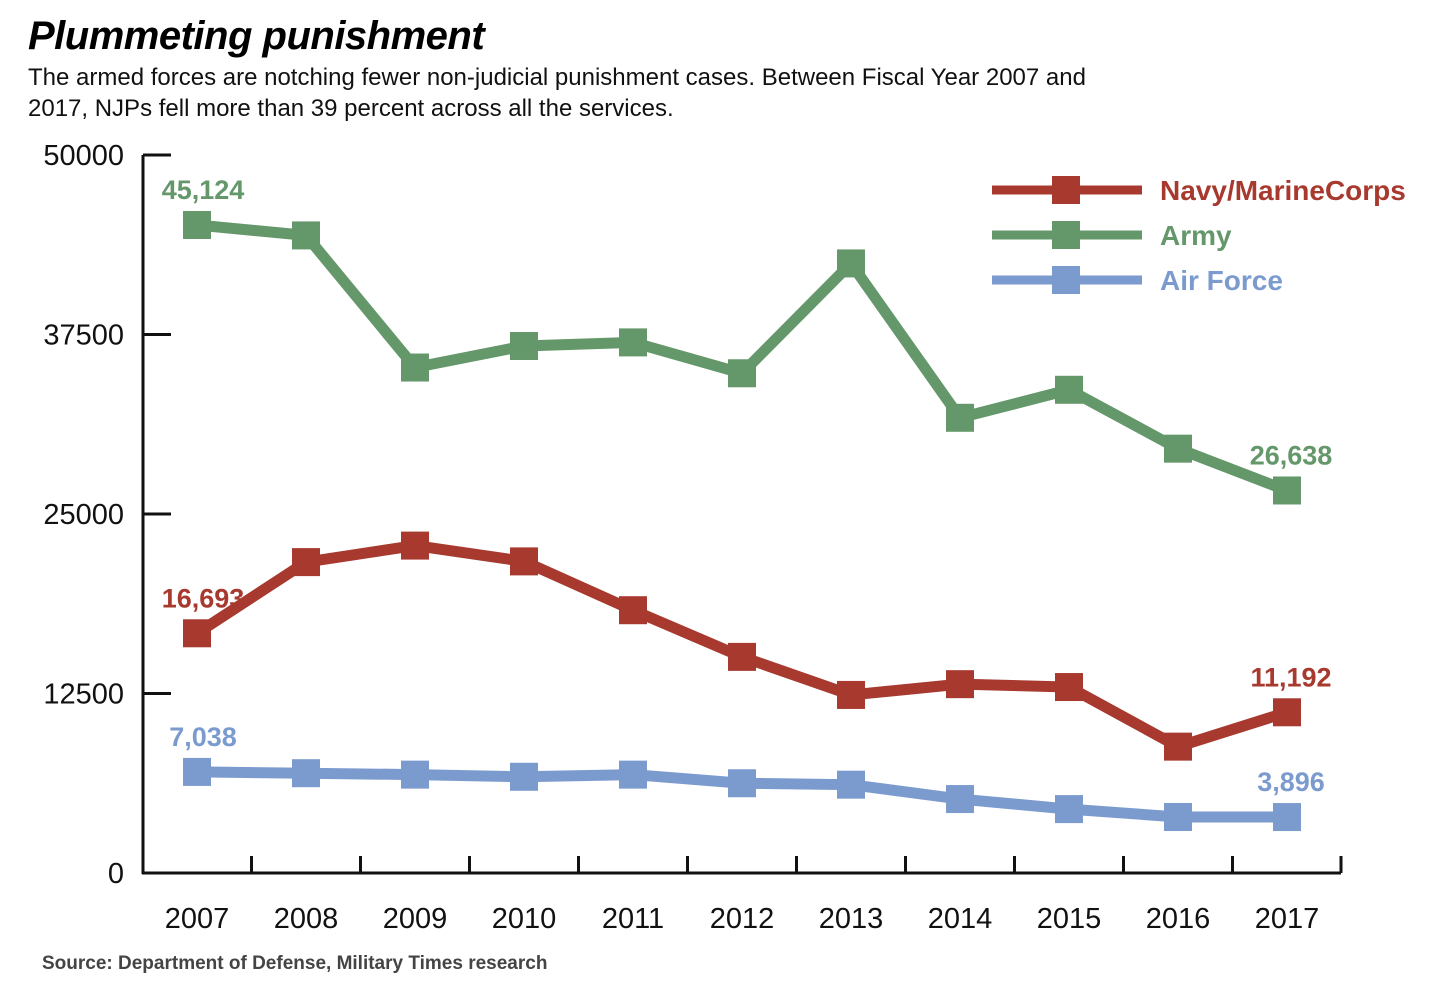  What do you see at coordinates (203, 737) in the screenshot?
I see `data-label: 7,038` at bounding box center [203, 737].